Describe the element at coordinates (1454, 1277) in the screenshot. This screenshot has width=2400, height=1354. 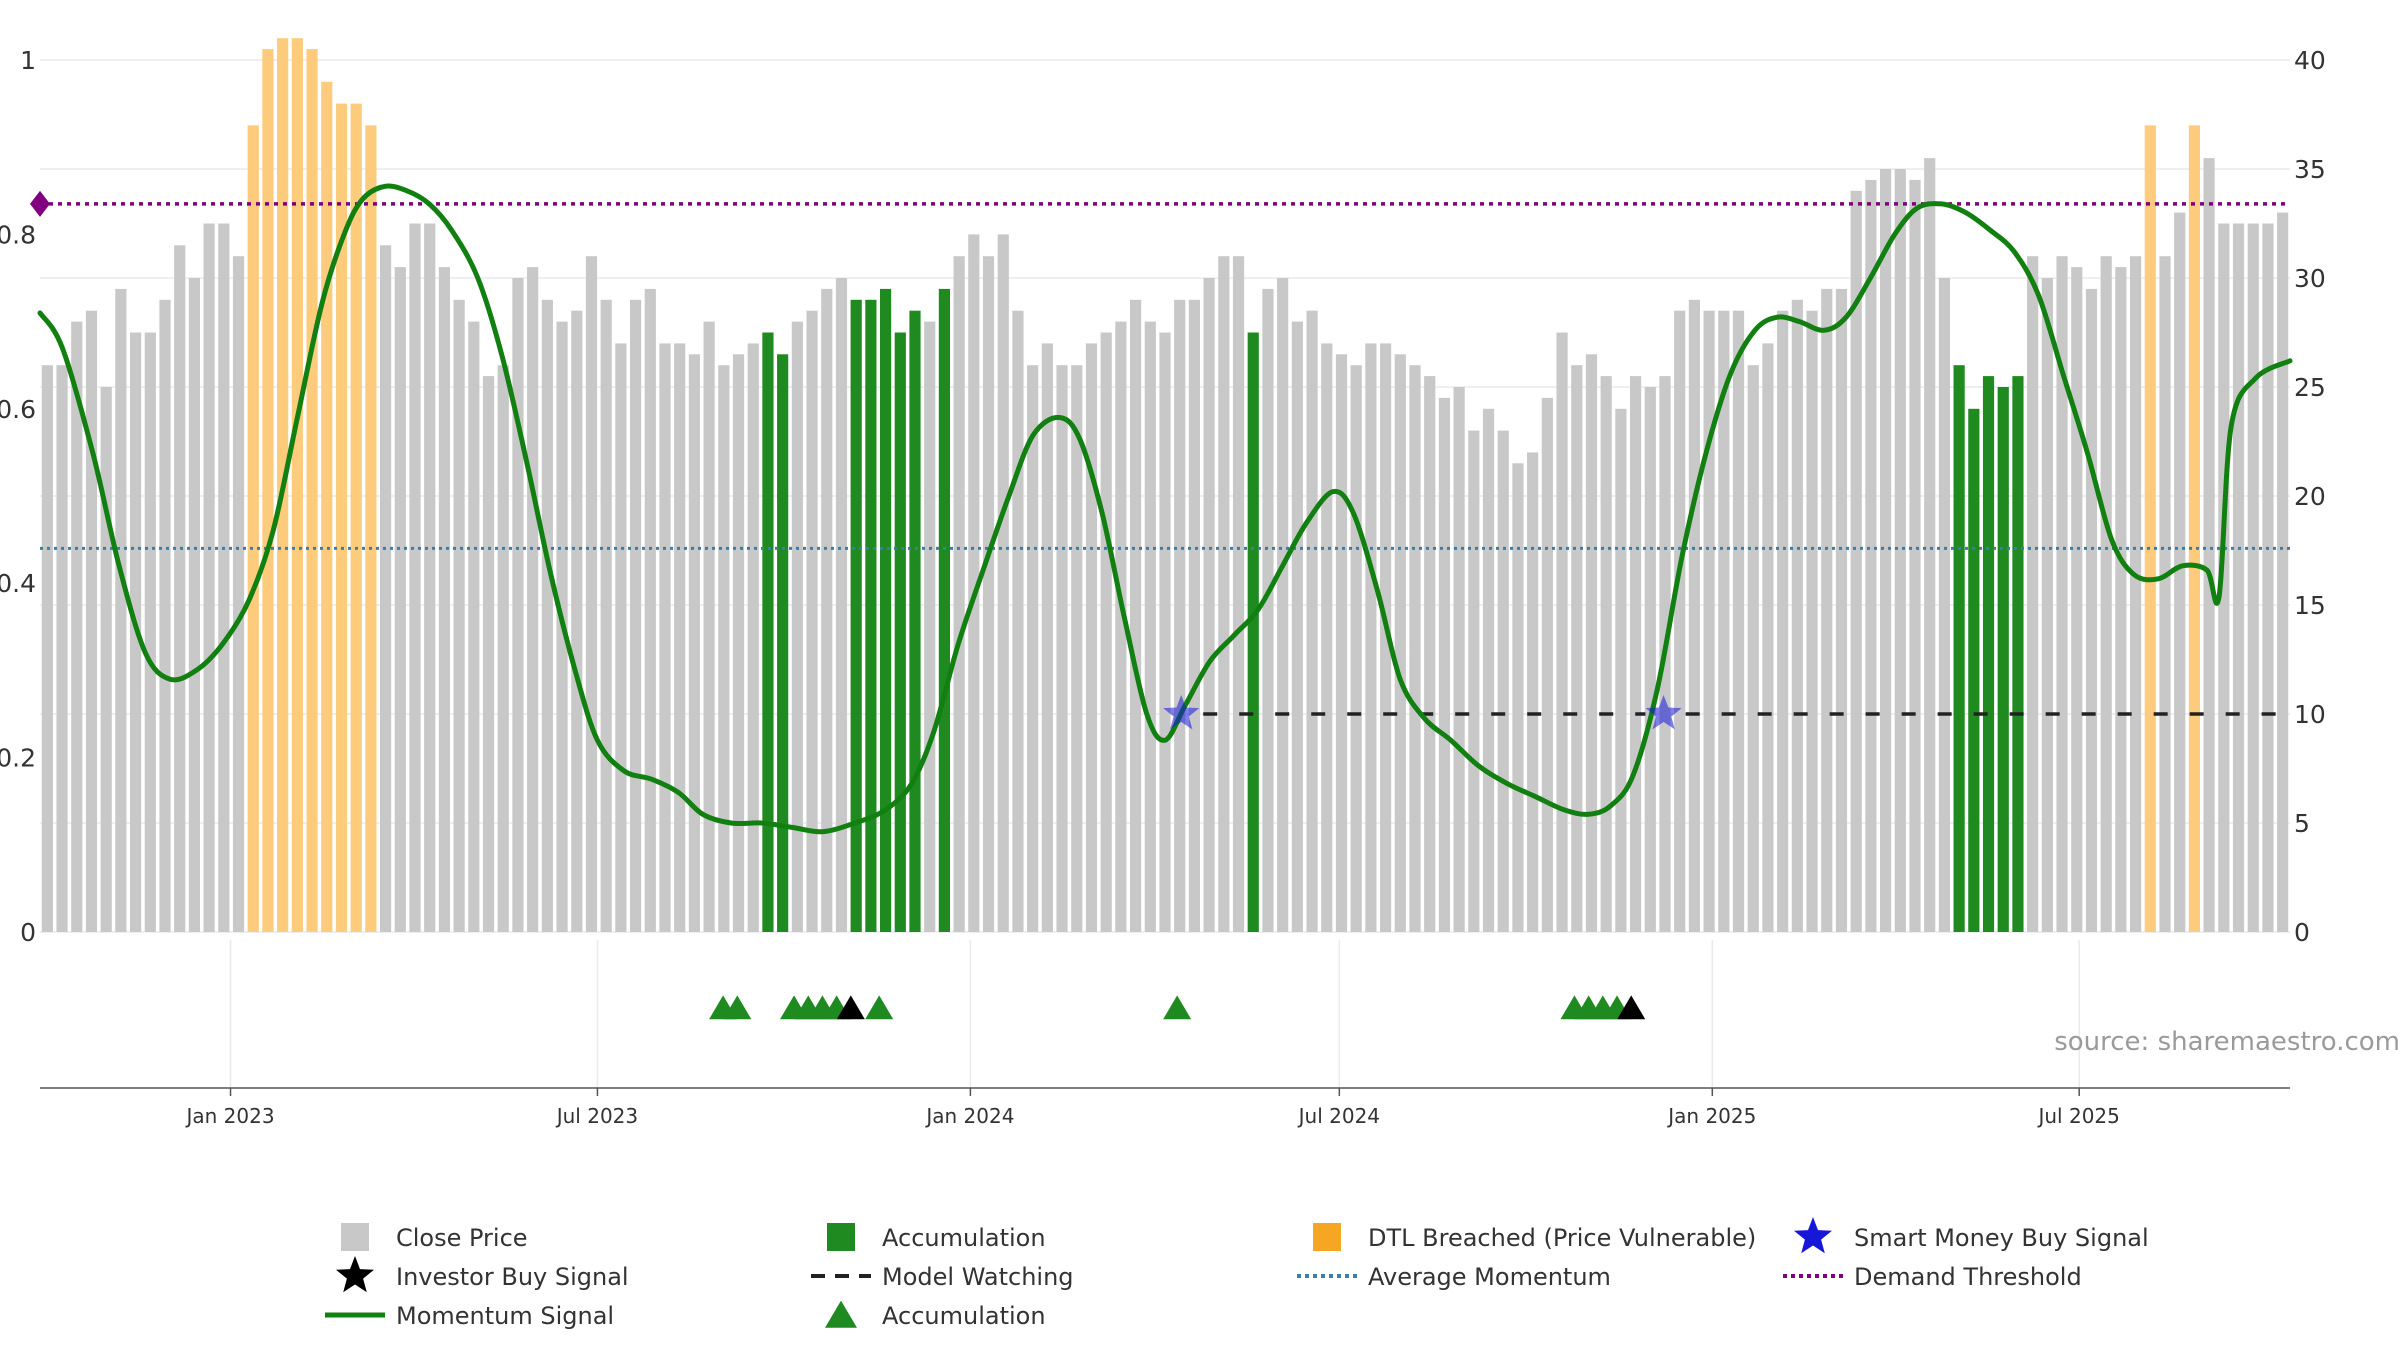
I see `legend-item: Average Momentum` at that location.